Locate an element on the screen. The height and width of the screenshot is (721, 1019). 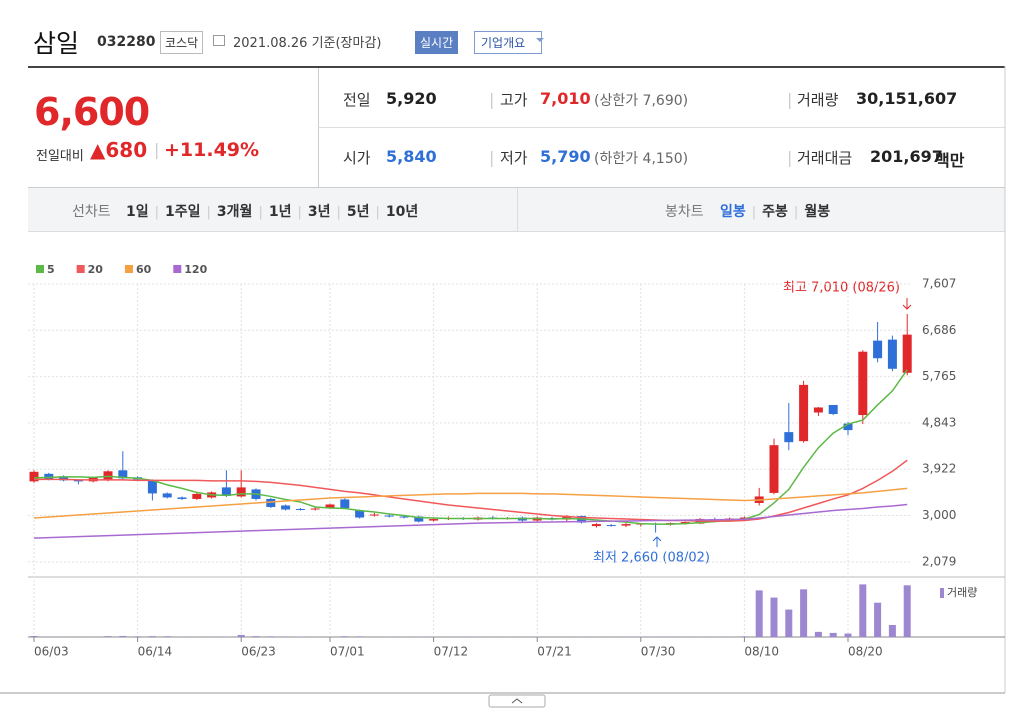
quote-label: 거래량 is located at coordinates (818, 100).